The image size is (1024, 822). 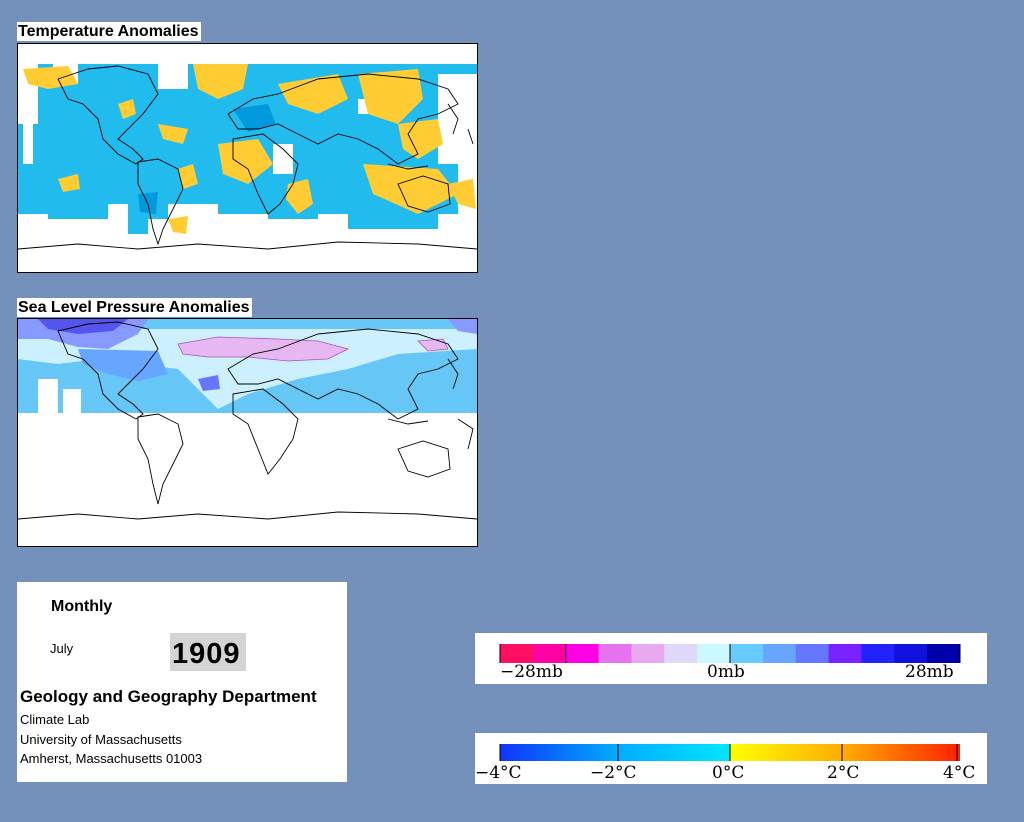 What do you see at coordinates (134, 307) in the screenshot?
I see `pressure-map-title: Sea Level Pressure Anomalies` at bounding box center [134, 307].